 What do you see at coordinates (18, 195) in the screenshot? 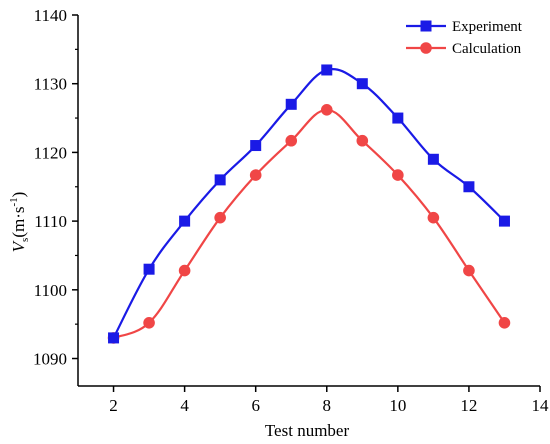
I see `y-axis-title-unit-close: )` at bounding box center [18, 195].